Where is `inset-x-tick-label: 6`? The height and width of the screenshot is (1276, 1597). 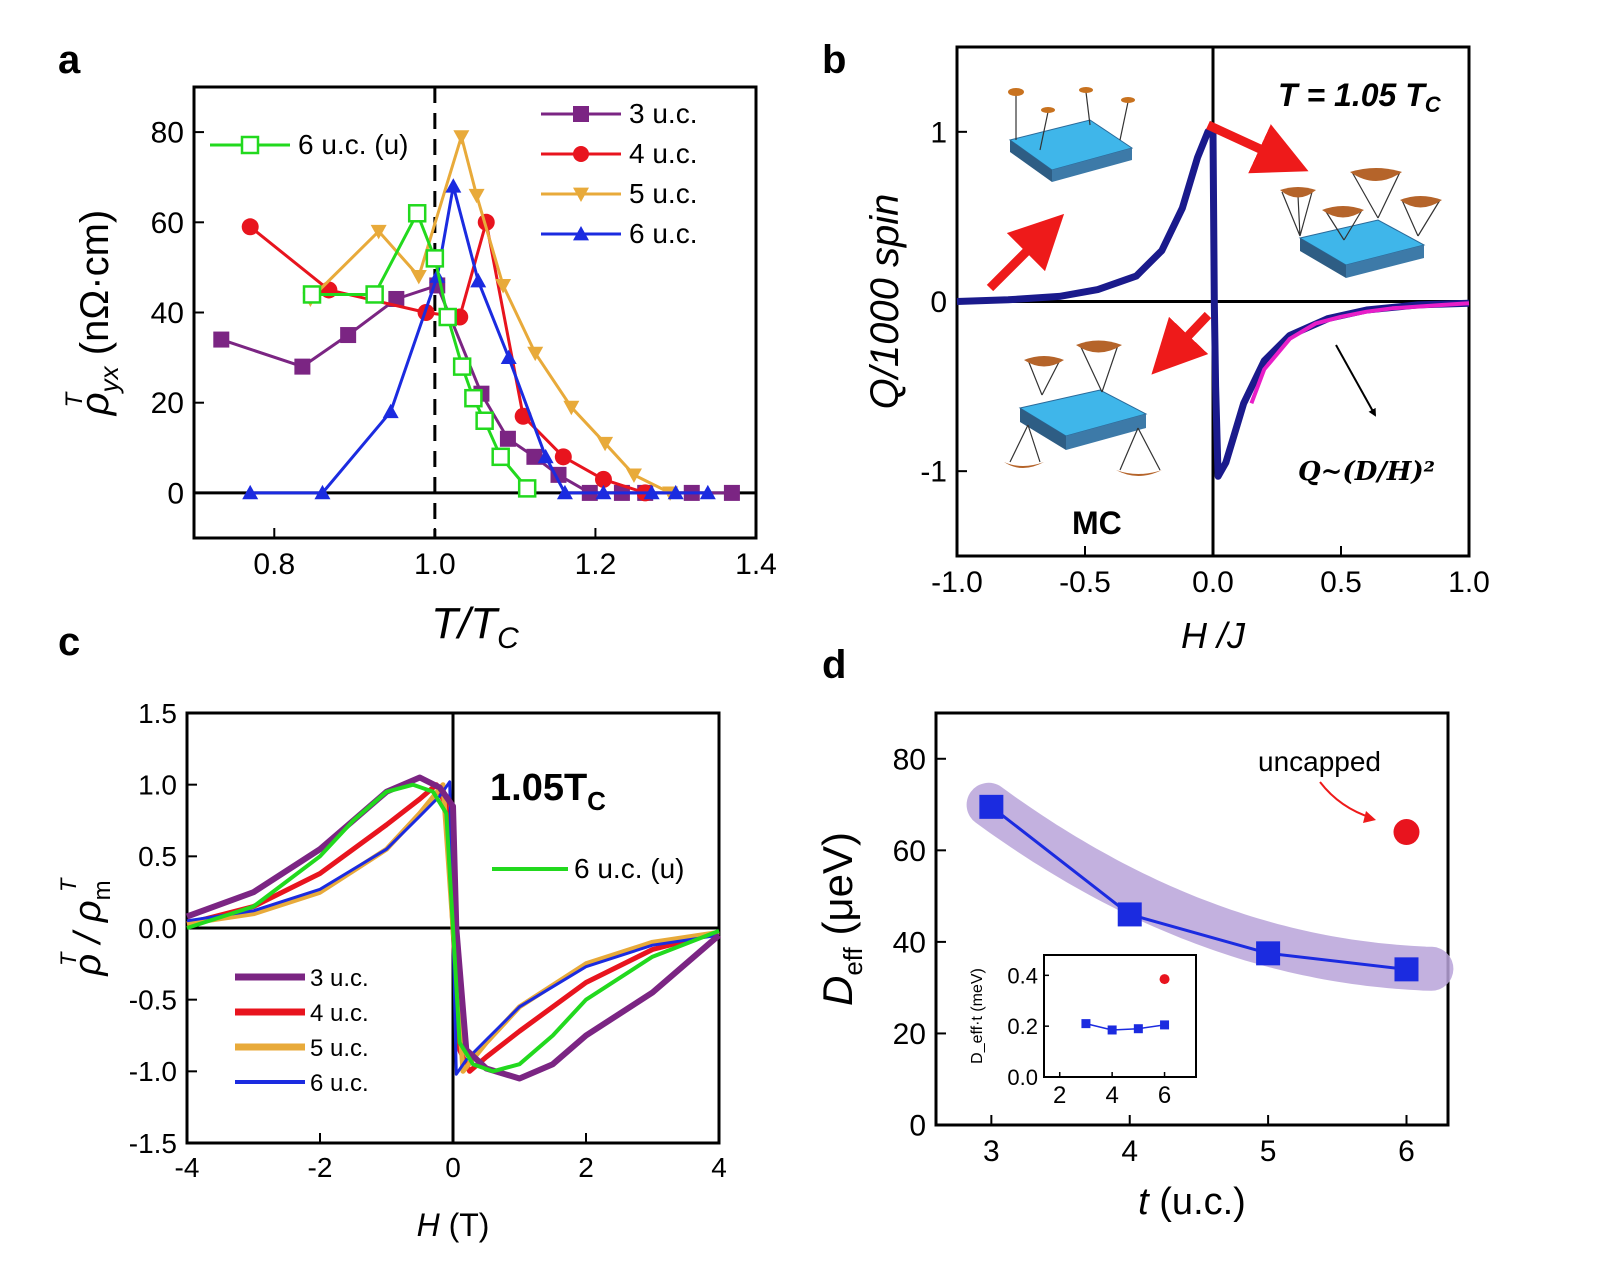 inset-x-tick-label: 6 is located at coordinates (1164, 1095).